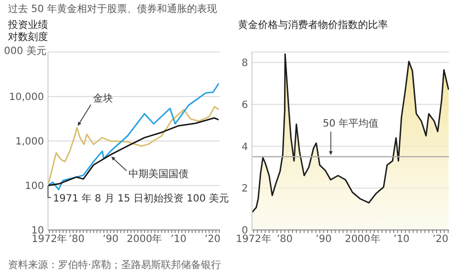  Describe the element at coordinates (34, 186) in the screenshot. I see `y-tick-label: 100` at that location.